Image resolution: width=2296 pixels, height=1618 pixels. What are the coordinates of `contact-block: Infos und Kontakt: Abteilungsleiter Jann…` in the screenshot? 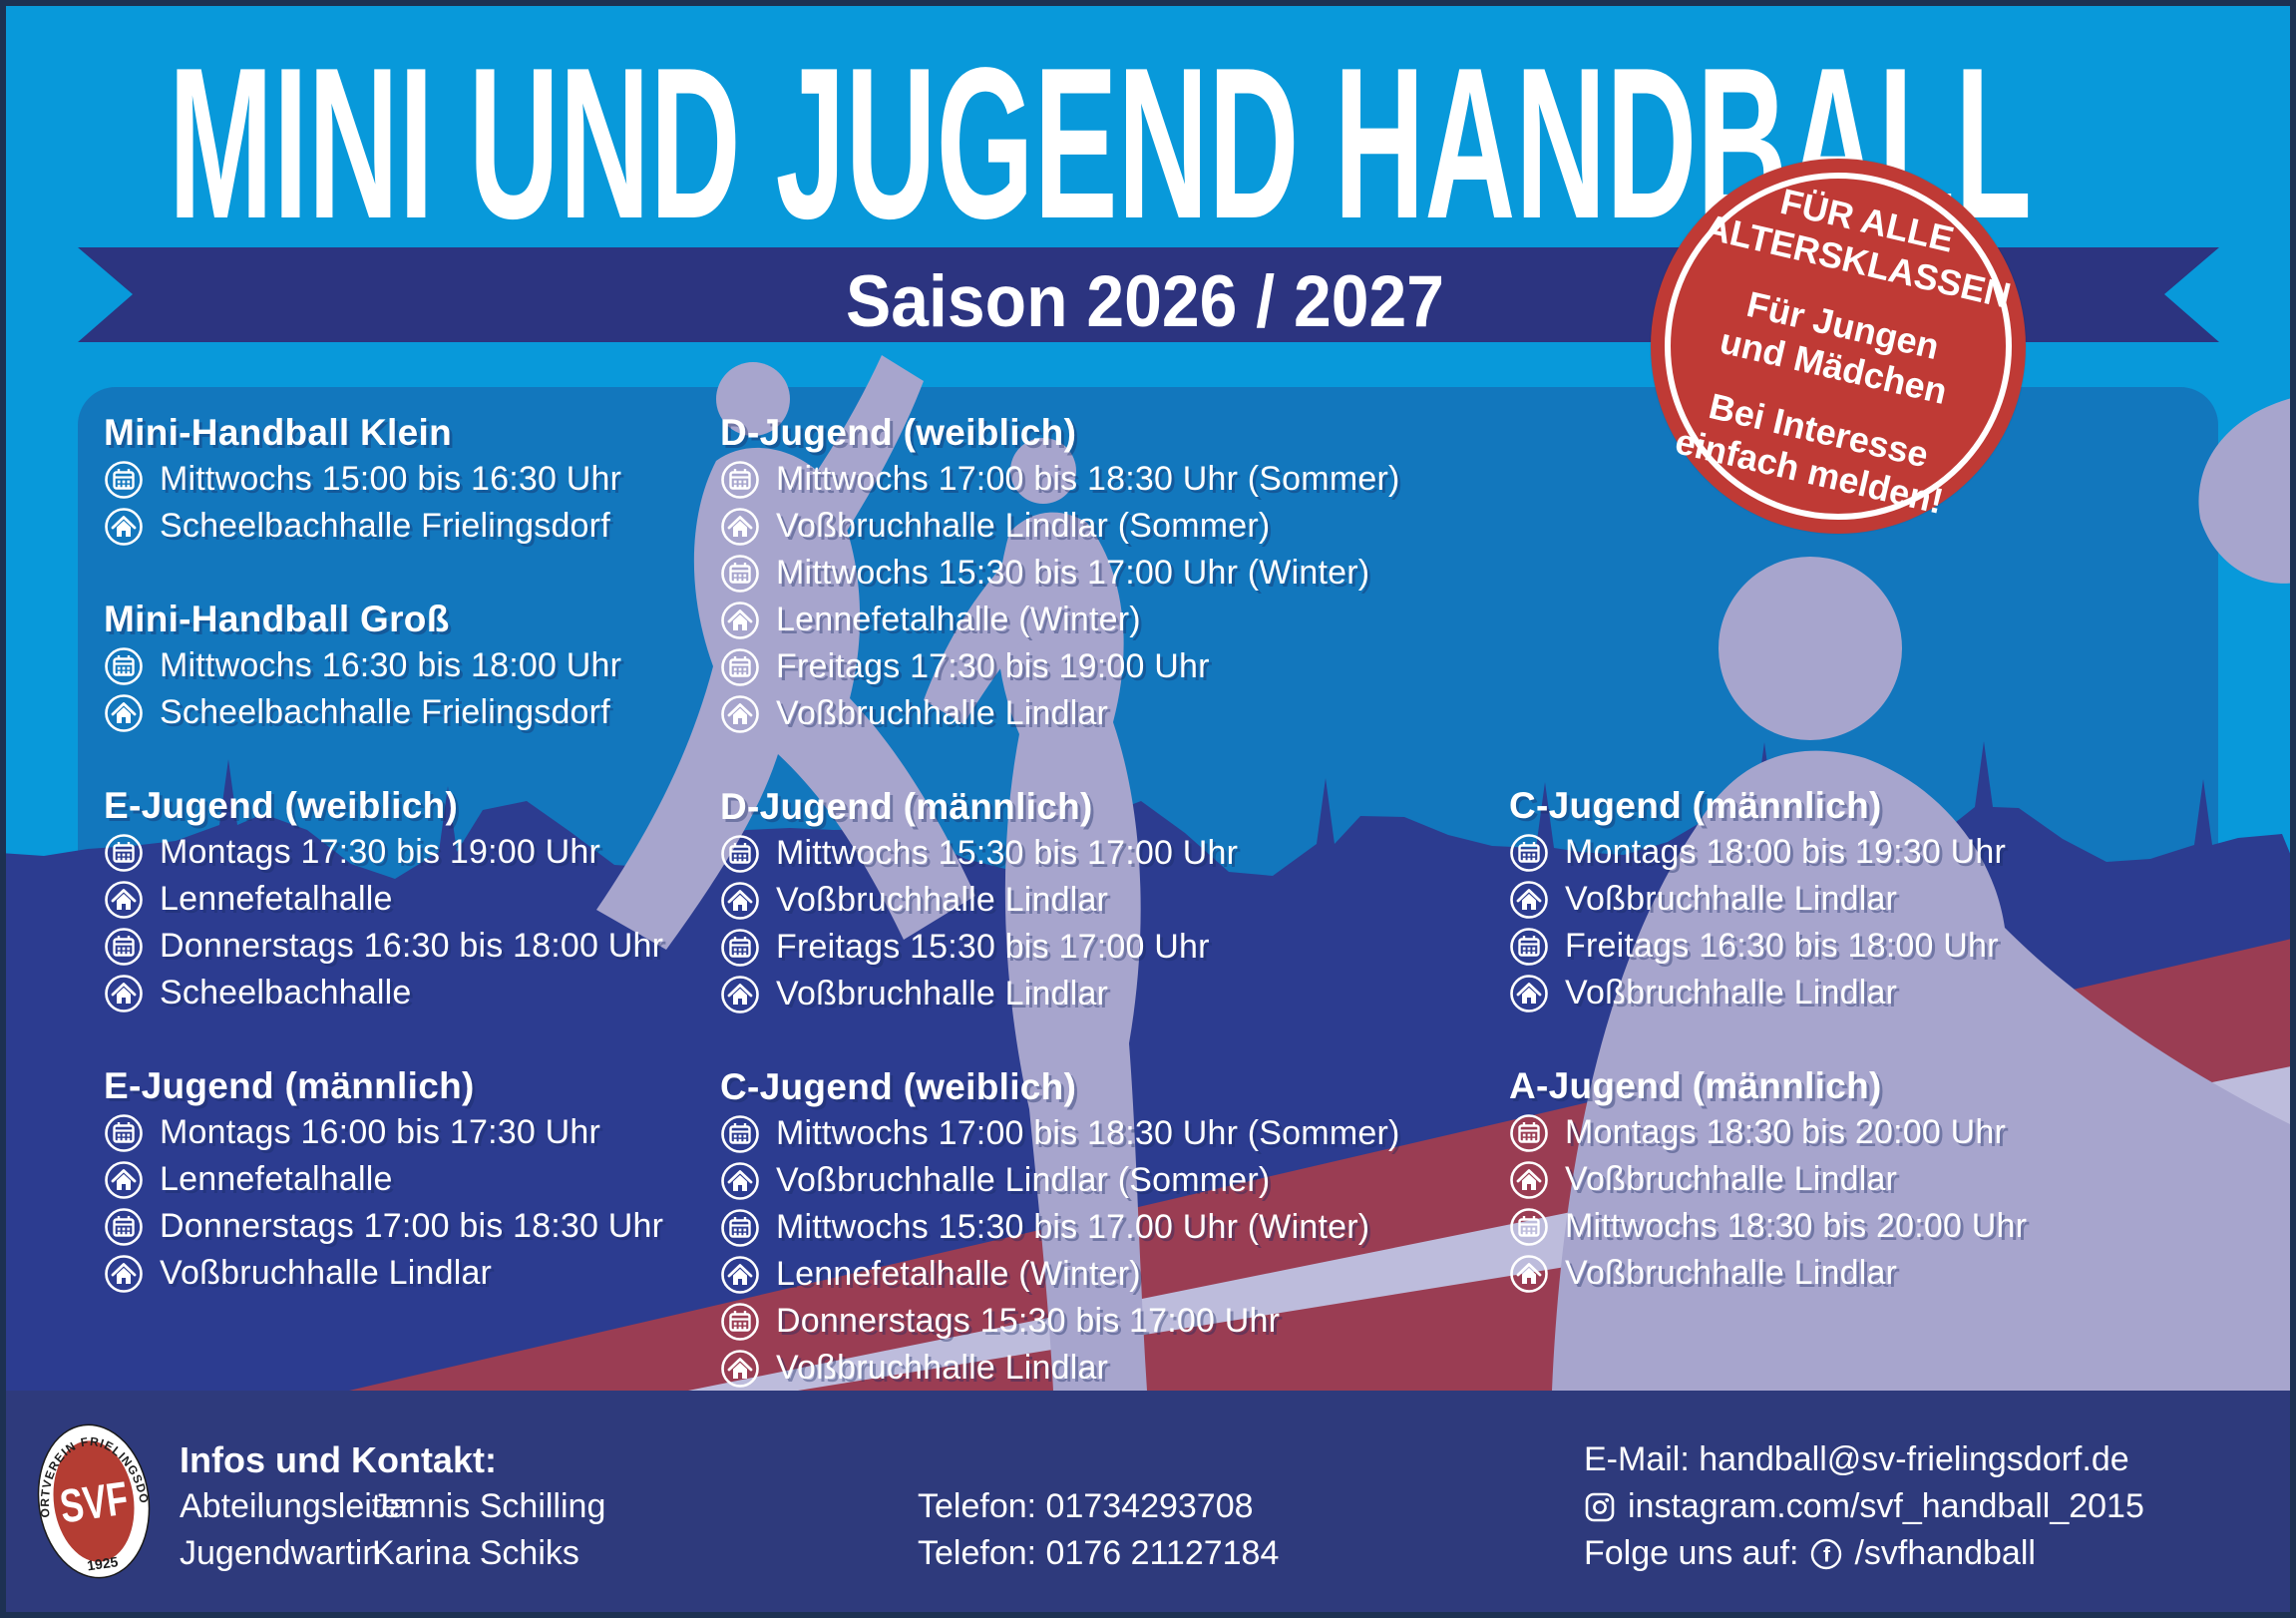 It's located at (393, 1507).